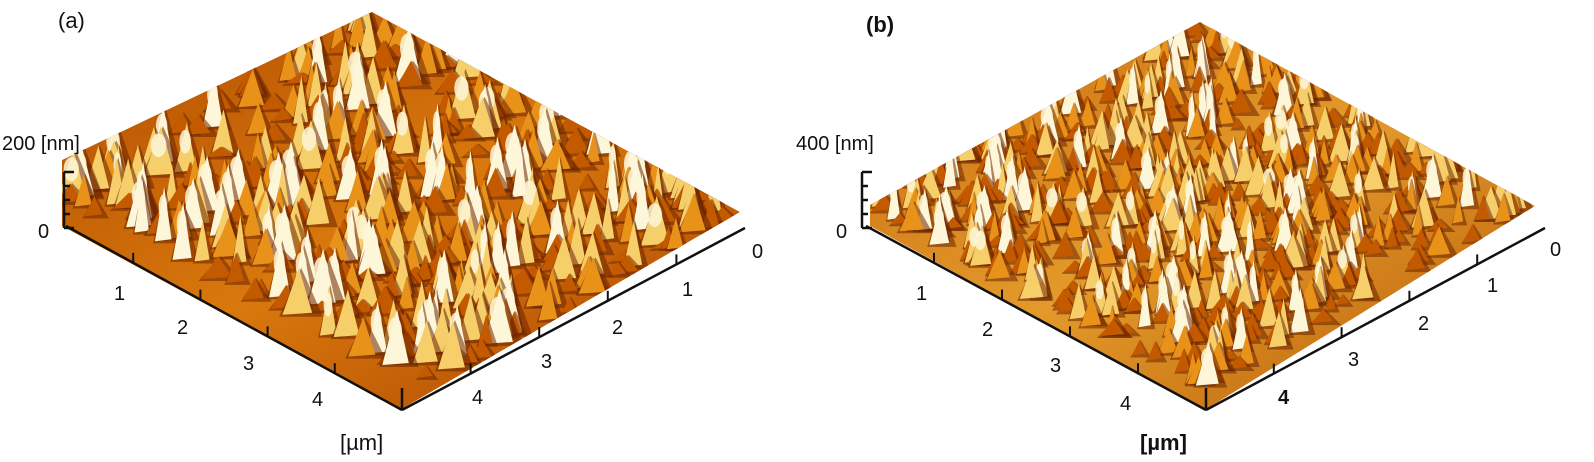 The image size is (1594, 462). Describe the element at coordinates (880, 24) in the screenshot. I see `panel-label: (b)` at that location.